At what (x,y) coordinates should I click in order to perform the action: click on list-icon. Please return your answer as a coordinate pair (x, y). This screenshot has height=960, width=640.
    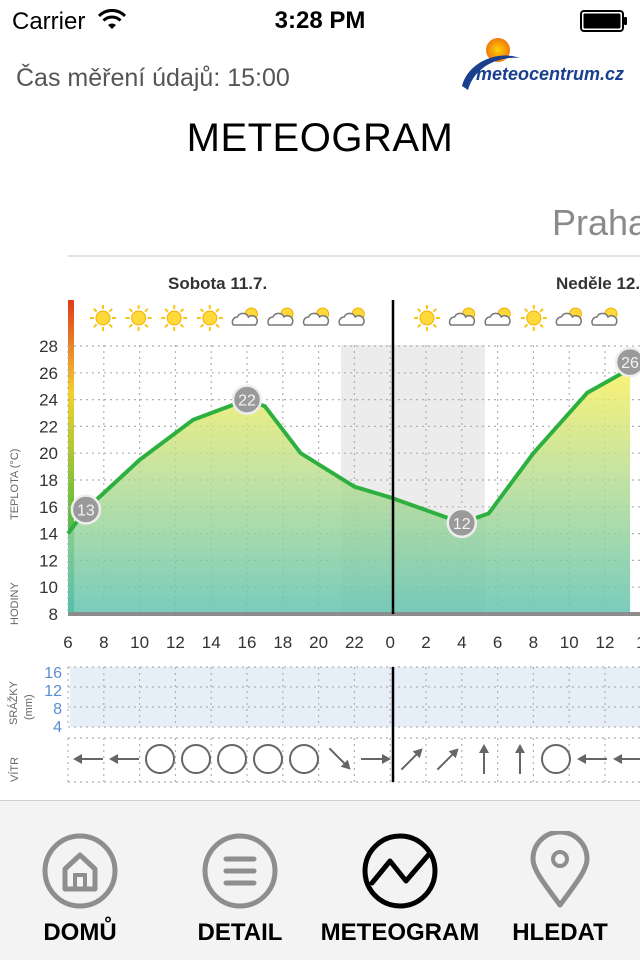
    Looking at the image, I should click on (240, 871).